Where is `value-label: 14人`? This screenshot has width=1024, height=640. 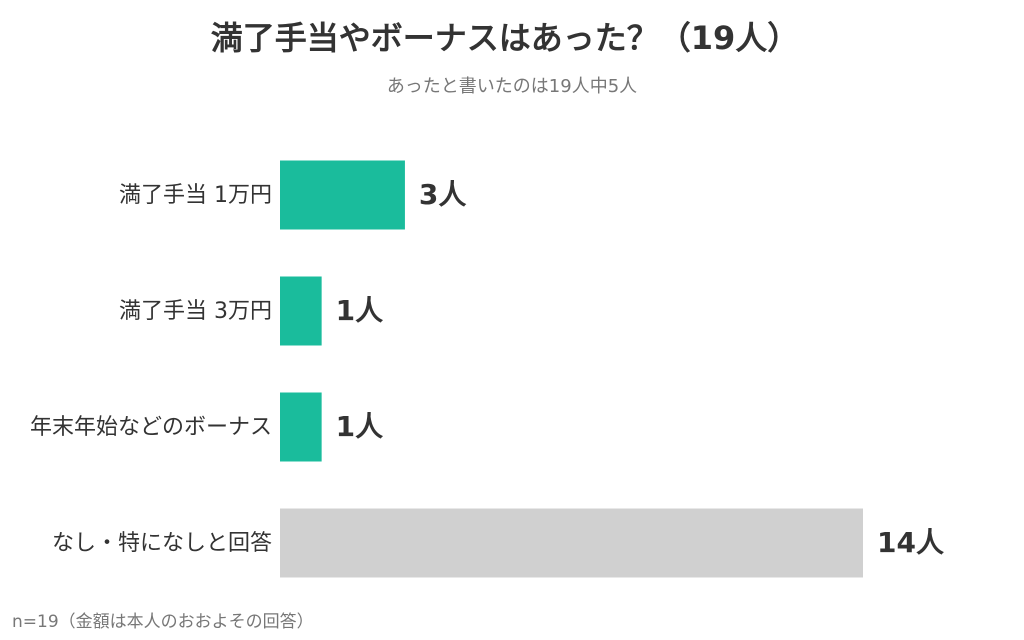
value-label: 14人 is located at coordinates (910, 542).